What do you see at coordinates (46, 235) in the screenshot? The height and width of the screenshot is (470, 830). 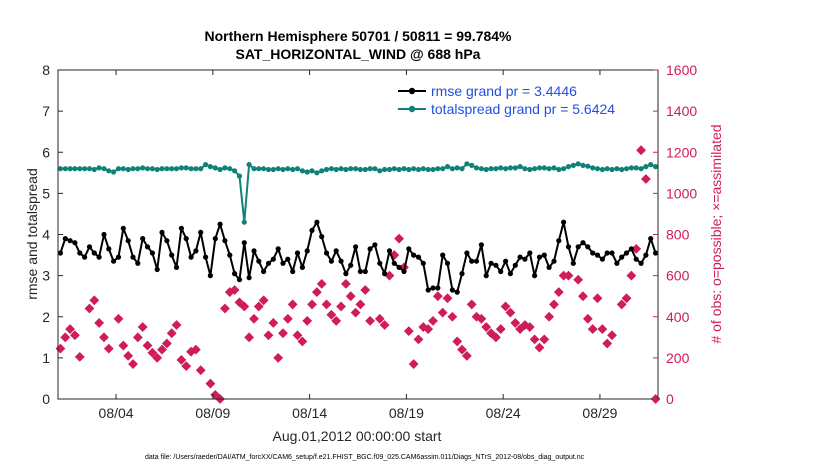 I see `y-tick-label: 4` at bounding box center [46, 235].